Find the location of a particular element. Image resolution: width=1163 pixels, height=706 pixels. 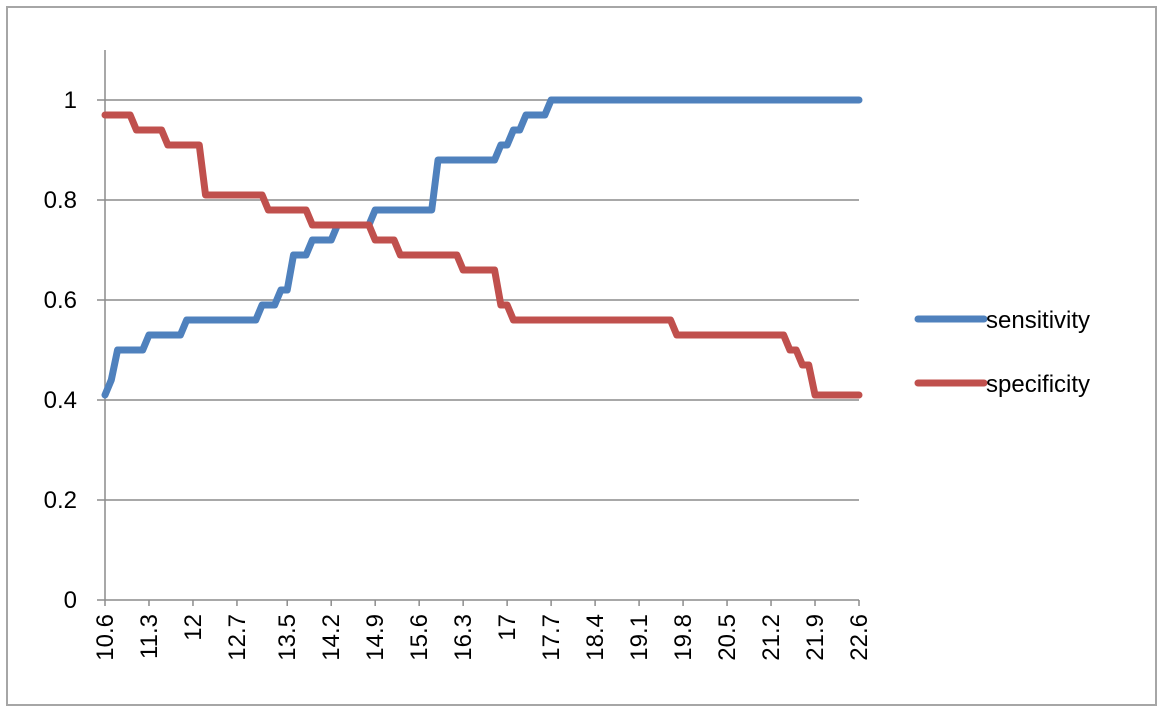

x-tick-label: 13.5 is located at coordinates (287, 637).